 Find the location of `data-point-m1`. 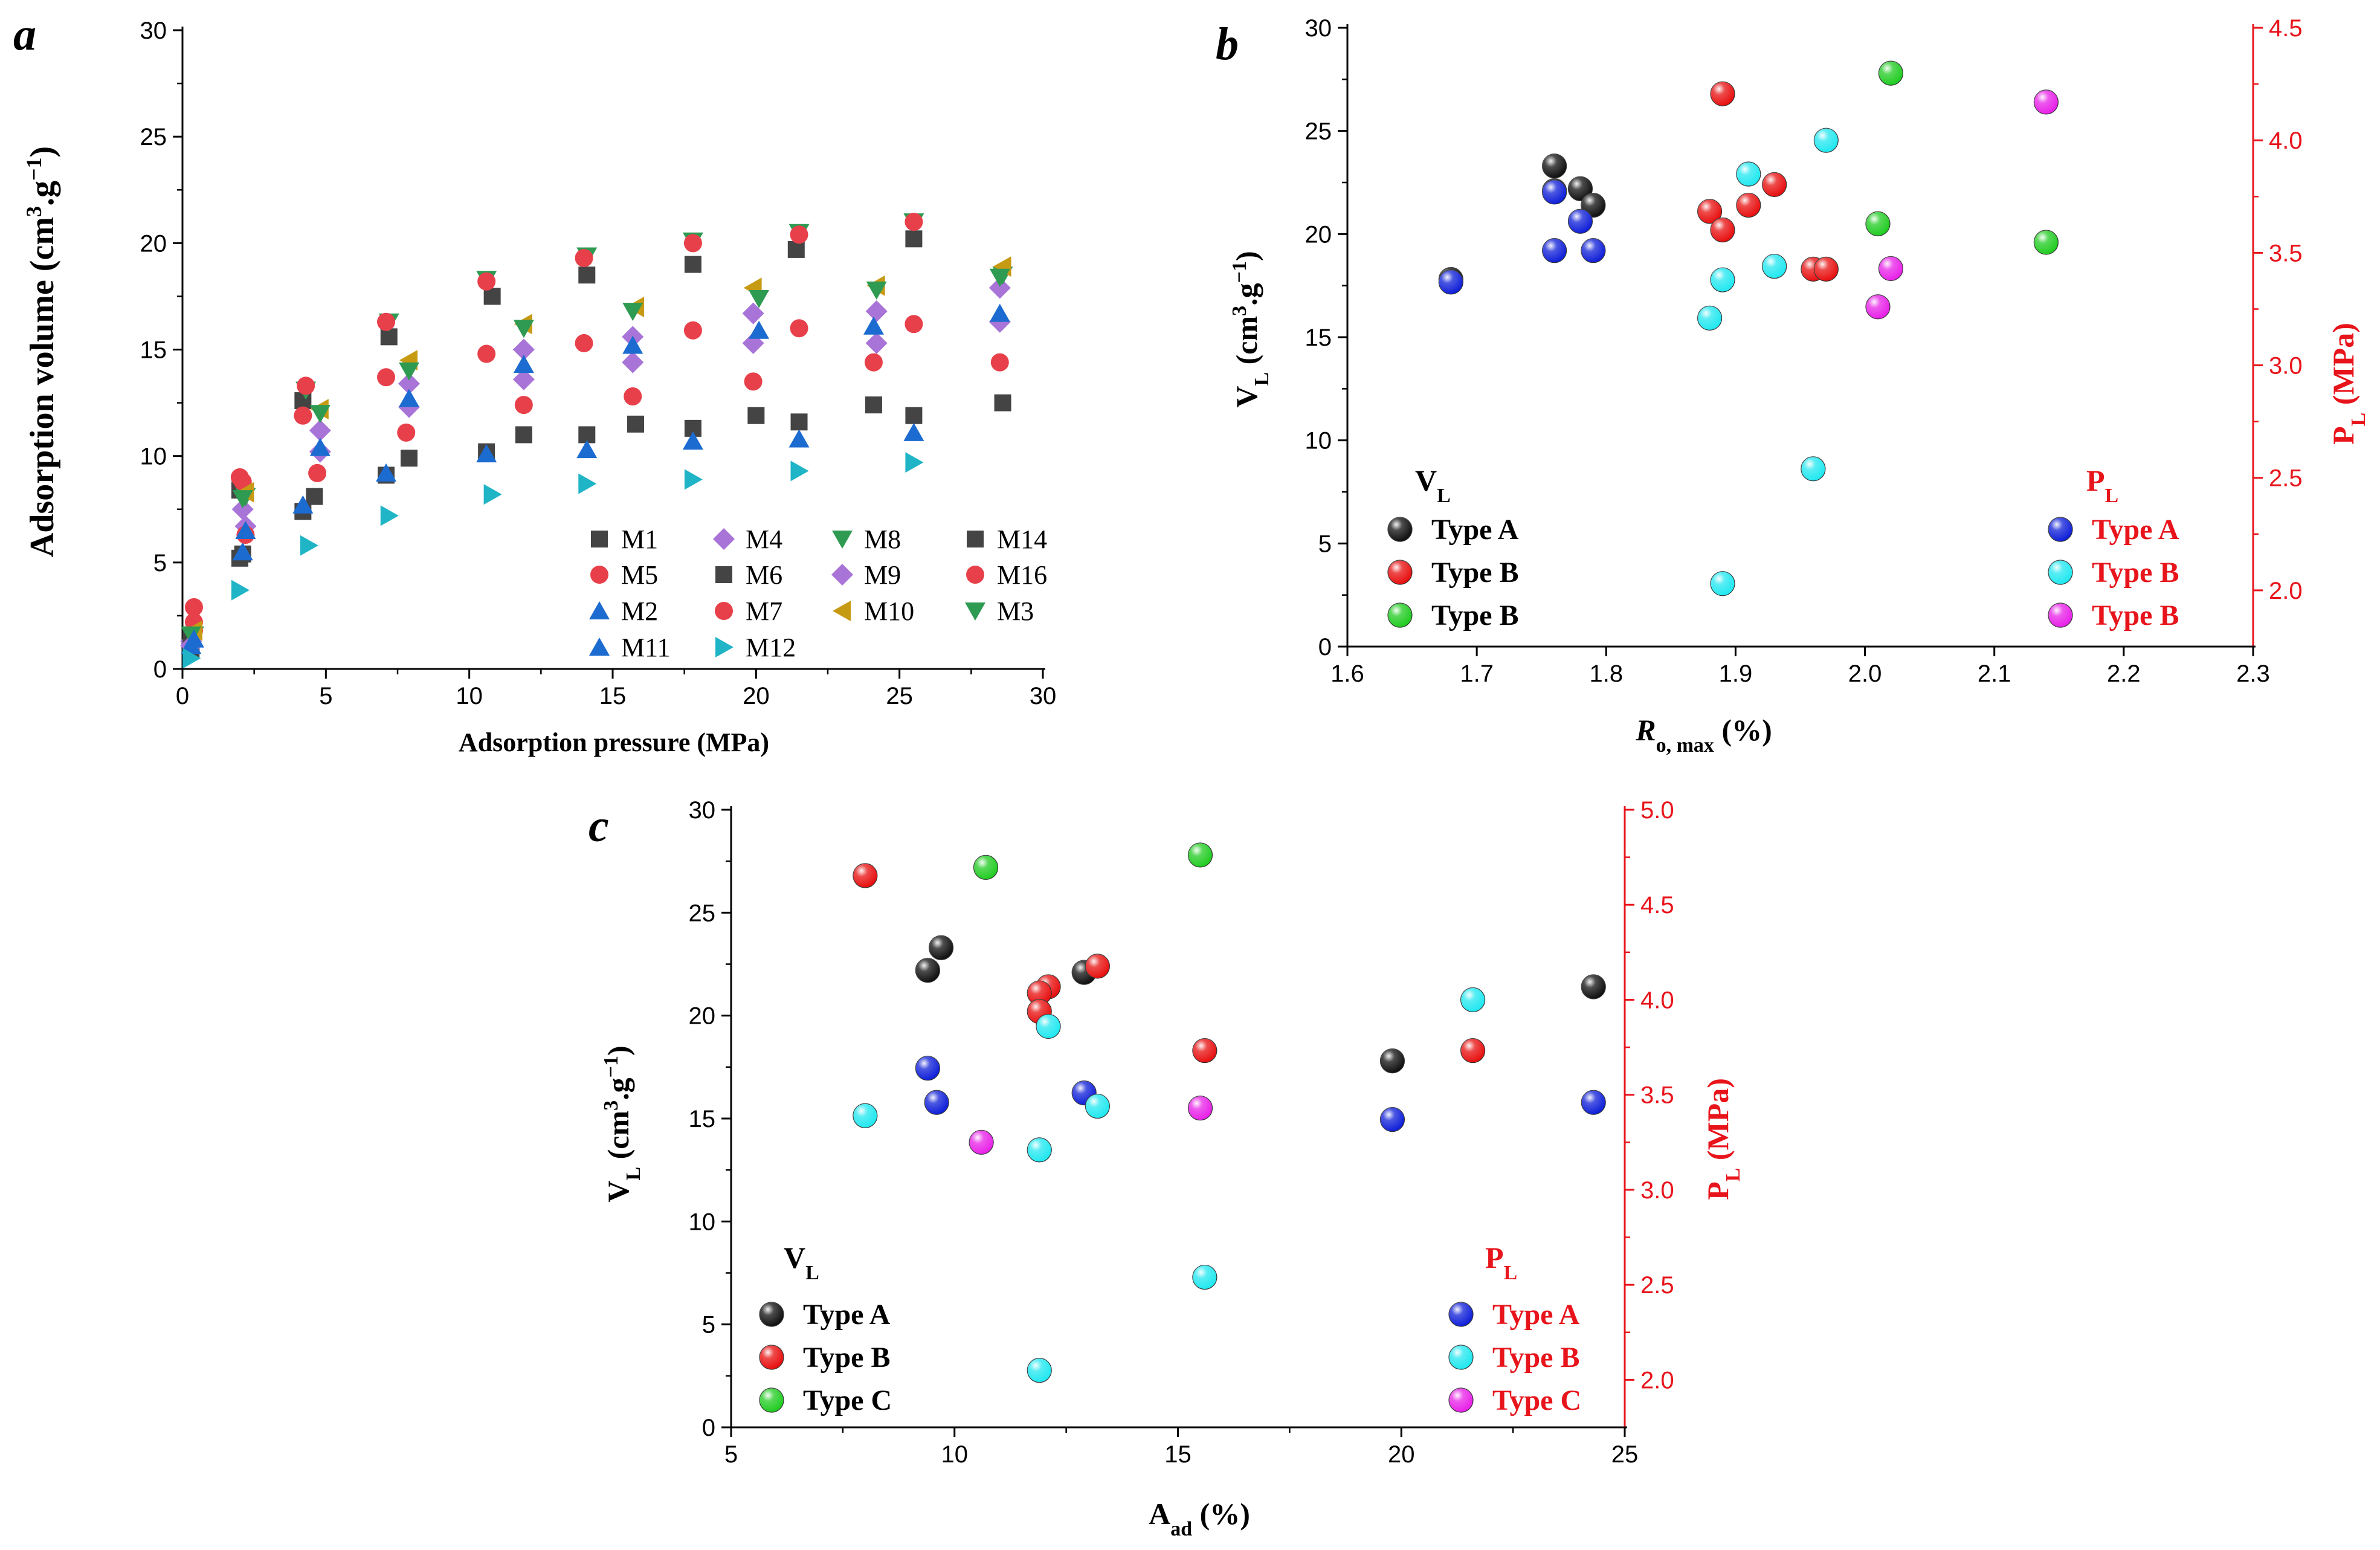

data-point-m1 is located at coordinates (914, 239).